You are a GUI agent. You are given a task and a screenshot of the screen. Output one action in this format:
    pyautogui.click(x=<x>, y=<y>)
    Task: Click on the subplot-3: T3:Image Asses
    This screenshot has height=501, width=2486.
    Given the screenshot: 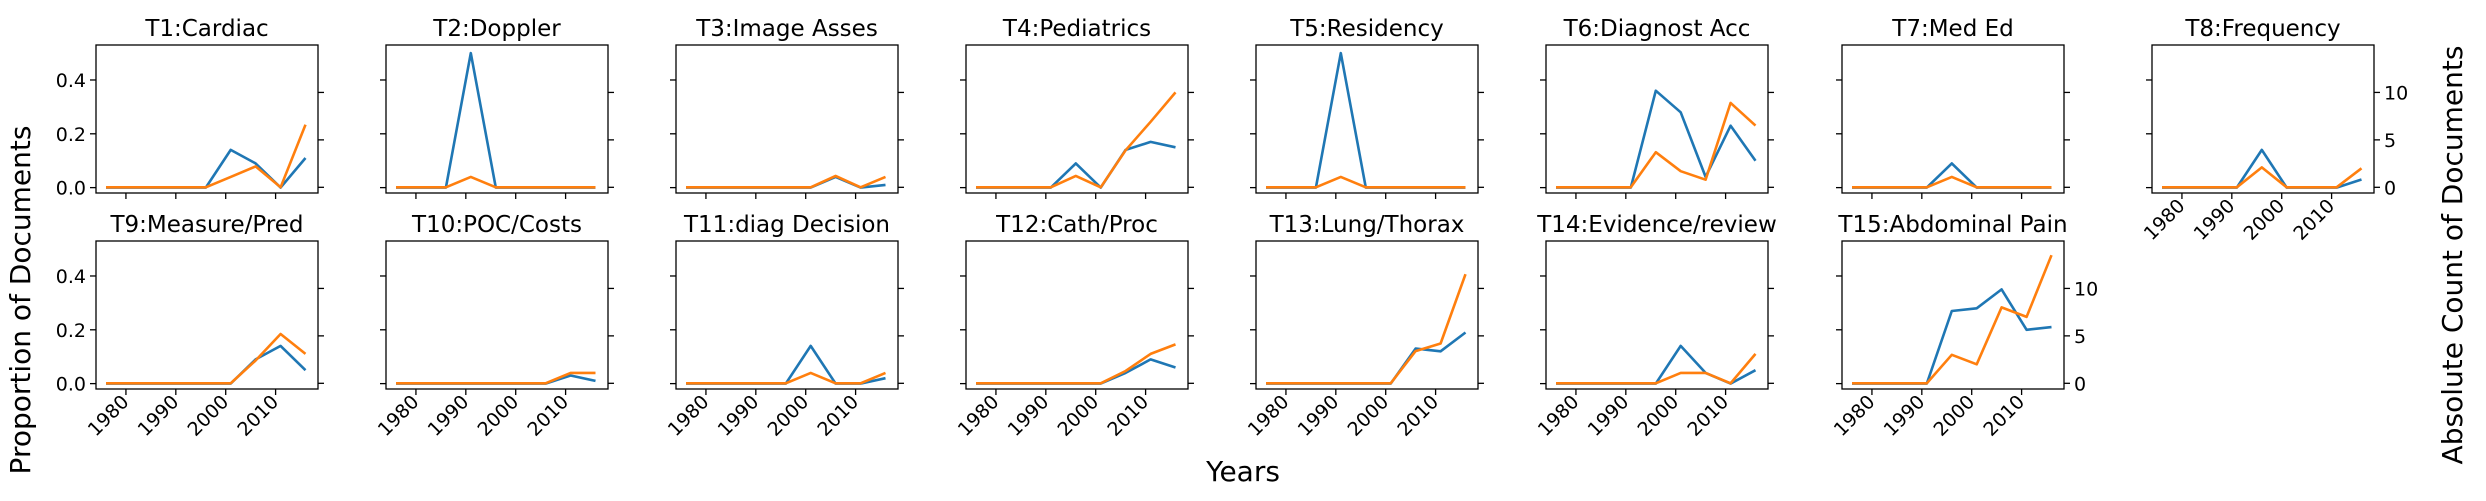 What is the action you would take?
    pyautogui.click(x=787, y=107)
    